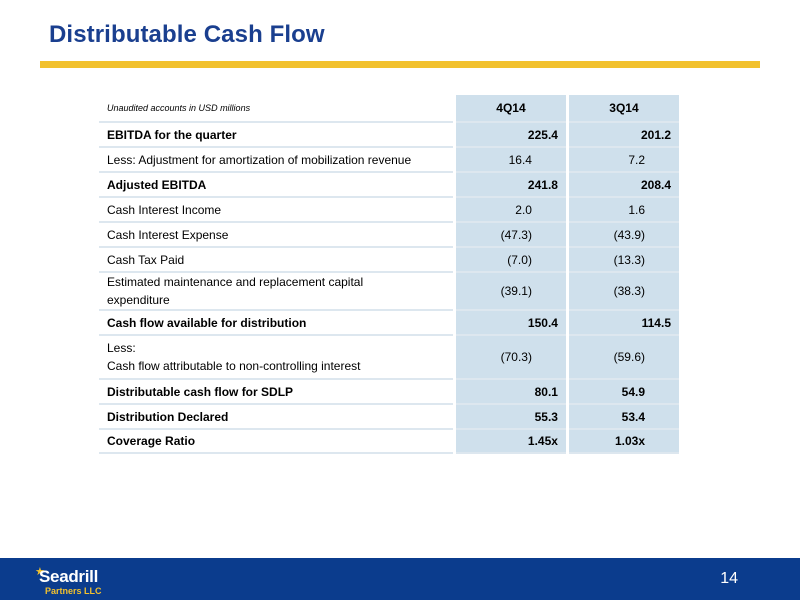 The image size is (800, 600). What do you see at coordinates (69, 576) in the screenshot?
I see `logo-name: Seadrill` at bounding box center [69, 576].